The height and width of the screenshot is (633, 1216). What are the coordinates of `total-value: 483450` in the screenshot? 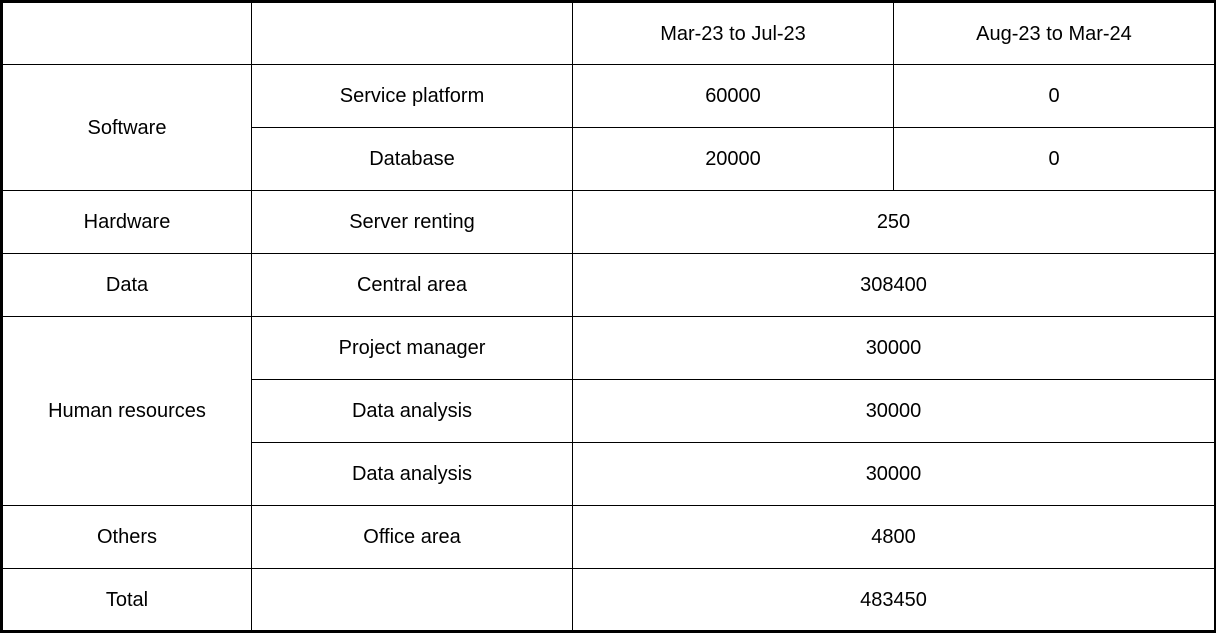 It's located at (894, 600).